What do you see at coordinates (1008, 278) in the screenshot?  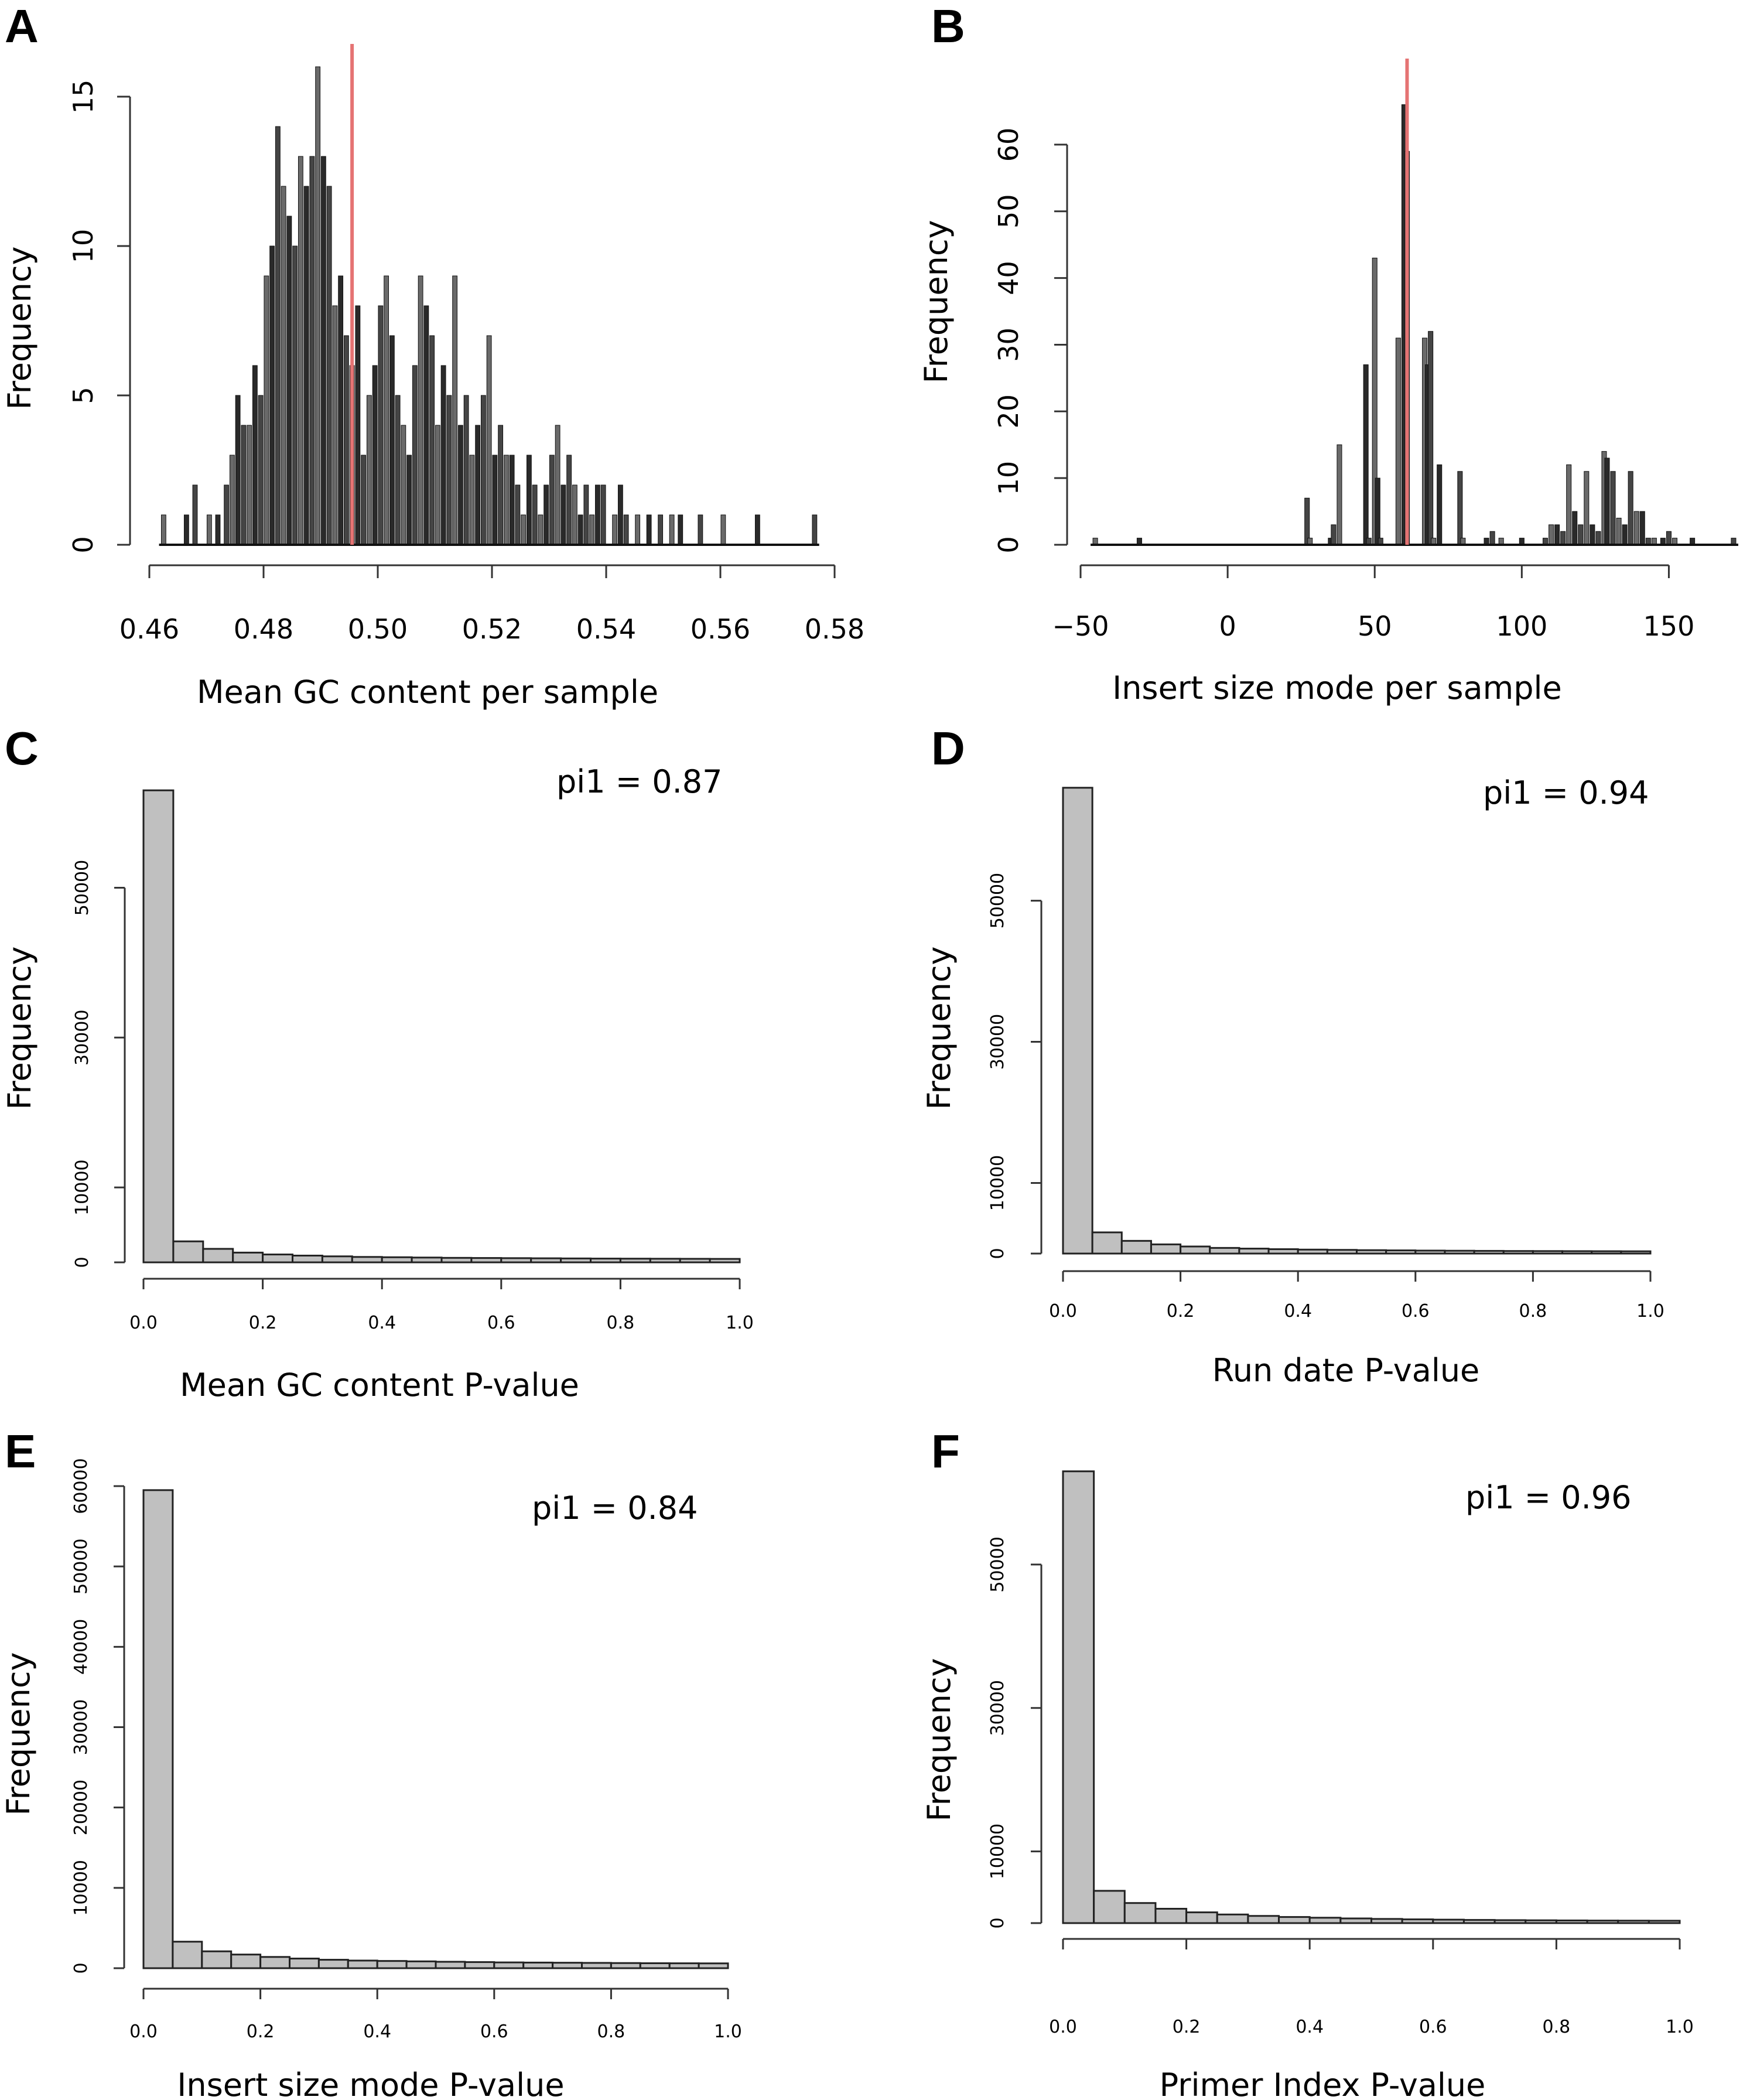 I see `y-tick-label: 40` at bounding box center [1008, 278].